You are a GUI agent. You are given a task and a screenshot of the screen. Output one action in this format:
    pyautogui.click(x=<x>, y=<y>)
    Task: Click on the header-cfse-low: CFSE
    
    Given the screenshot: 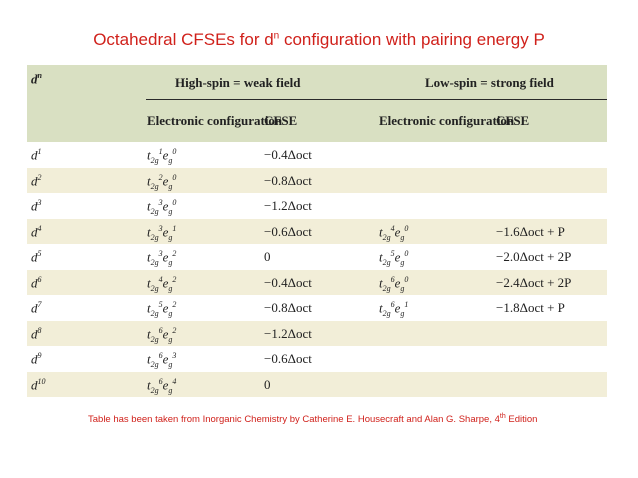 What is the action you would take?
    pyautogui.click(x=513, y=120)
    